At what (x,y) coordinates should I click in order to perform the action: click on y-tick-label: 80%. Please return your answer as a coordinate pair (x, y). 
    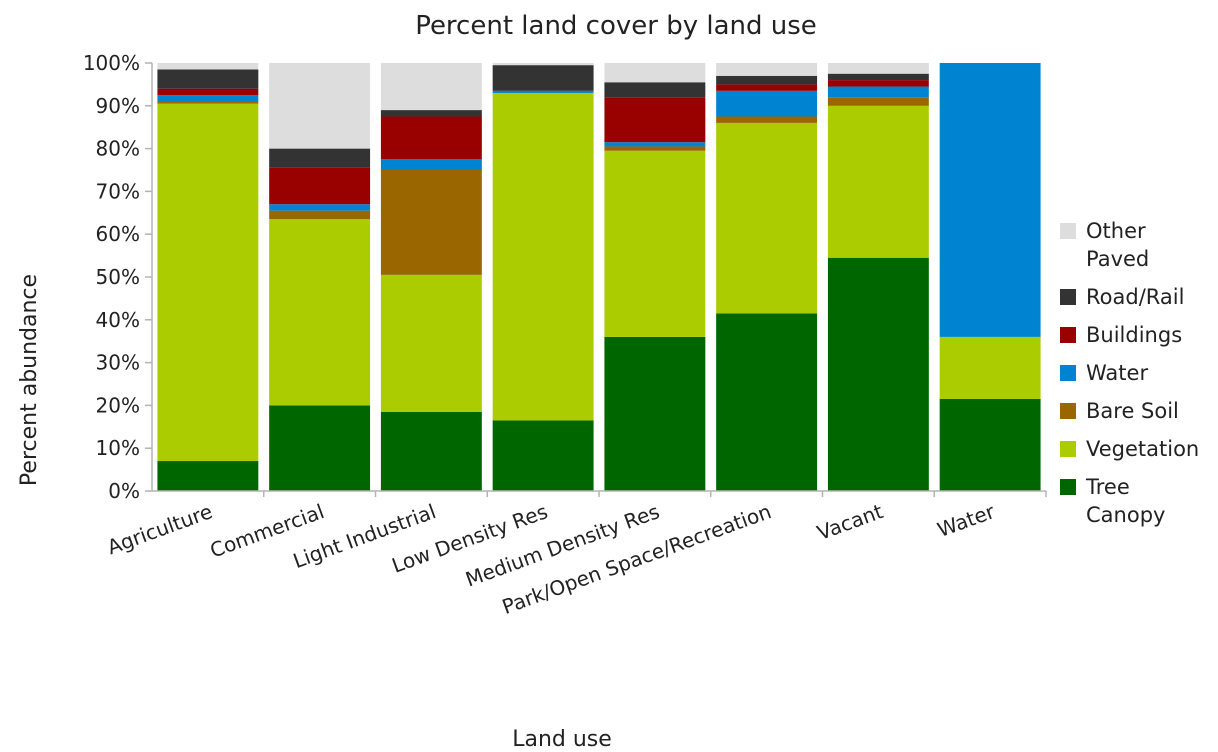
    Looking at the image, I should click on (118, 149).